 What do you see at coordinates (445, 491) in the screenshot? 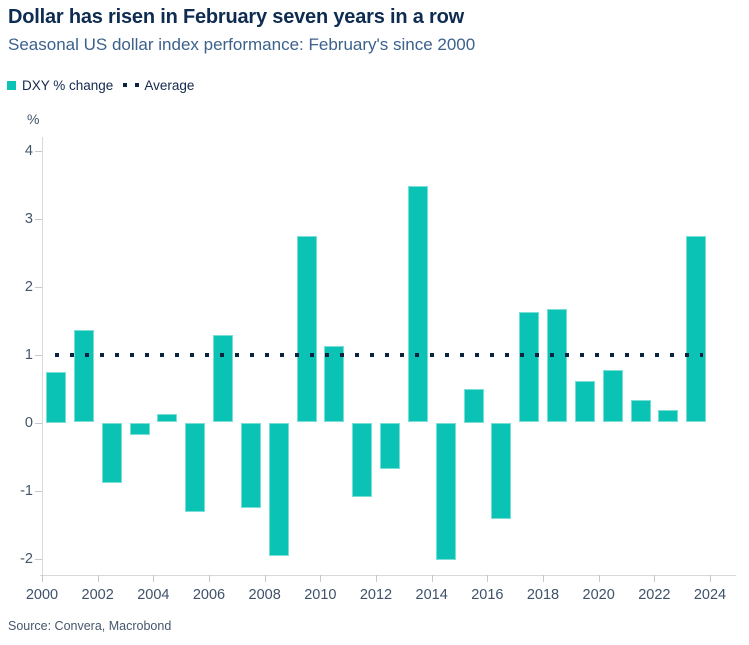
I see `bar-2014` at bounding box center [445, 491].